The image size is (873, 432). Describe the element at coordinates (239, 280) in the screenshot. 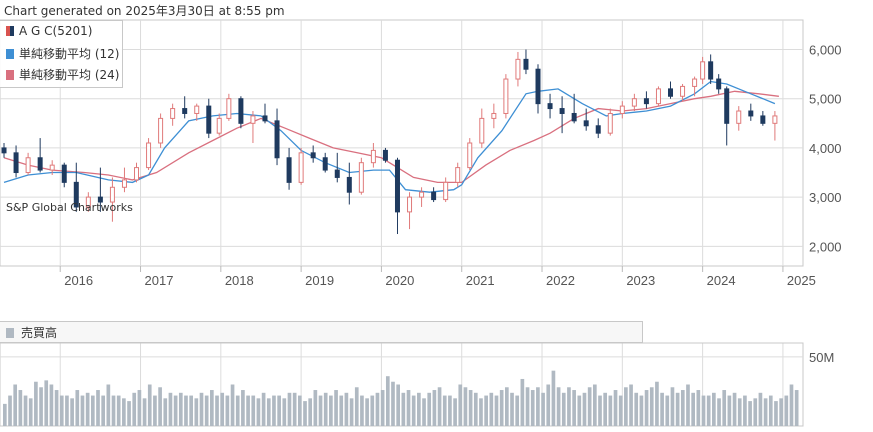

I see `x-tick-label: 2018` at that location.